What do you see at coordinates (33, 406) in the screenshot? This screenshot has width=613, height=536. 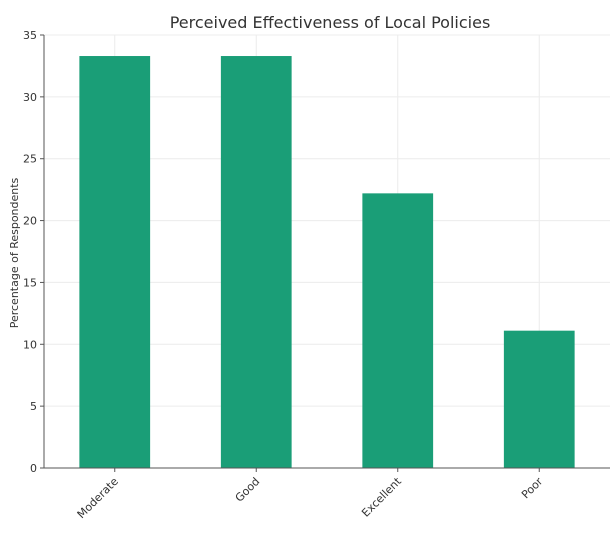 I see `y-tick-label: 5` at bounding box center [33, 406].